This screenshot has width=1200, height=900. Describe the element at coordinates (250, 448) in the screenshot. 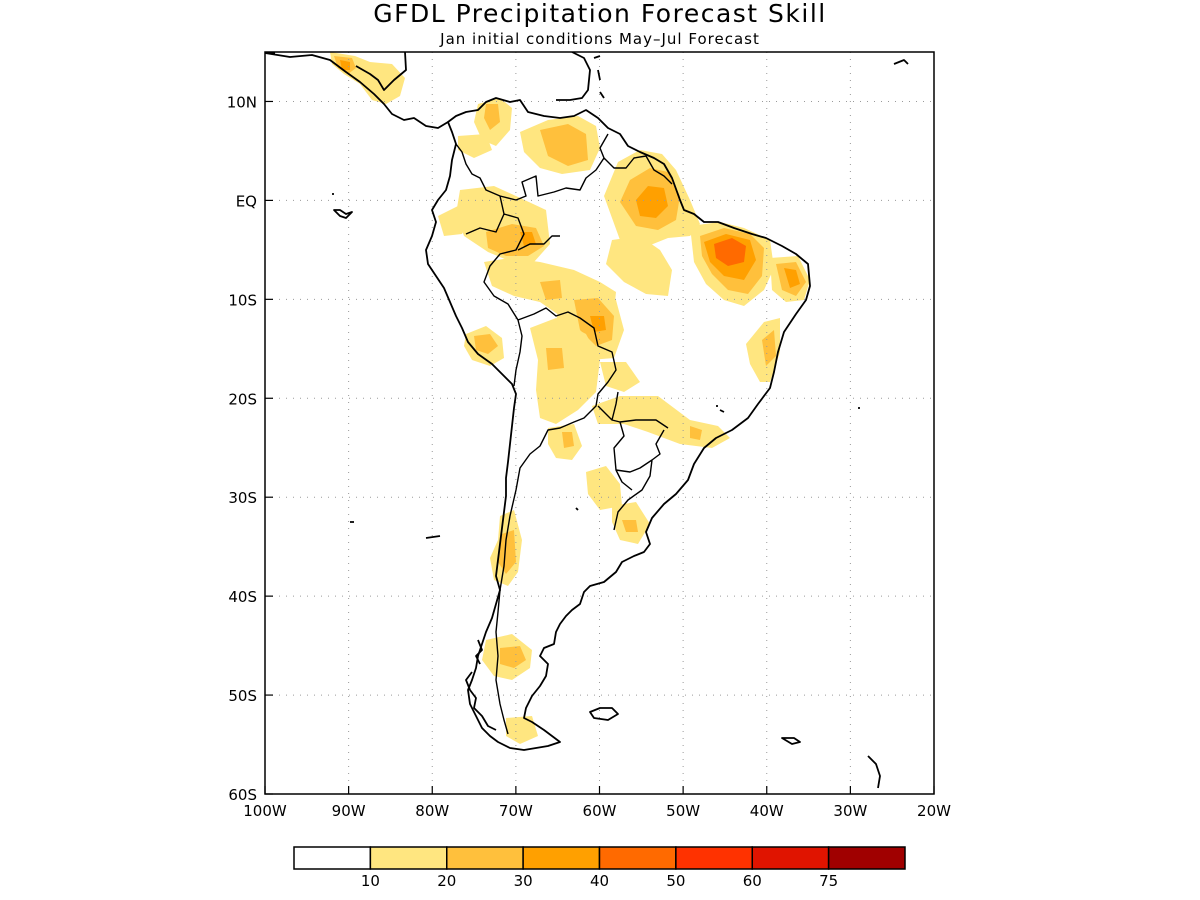

I see `y-axis: 10N EQ 10S 20S 30S 40S 50S 60S` at that location.